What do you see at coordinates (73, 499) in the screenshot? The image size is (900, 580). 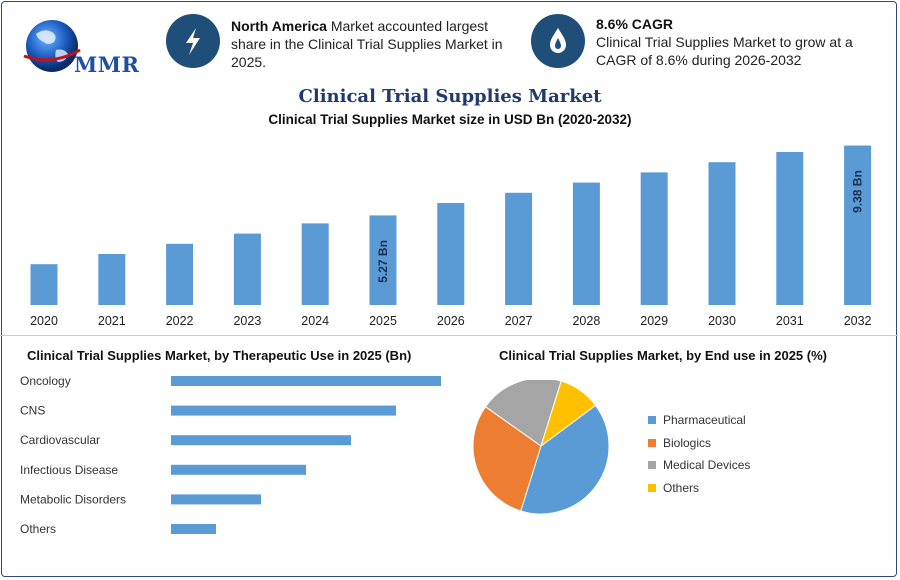 I see `category-label: Metabolic Disorders` at bounding box center [73, 499].